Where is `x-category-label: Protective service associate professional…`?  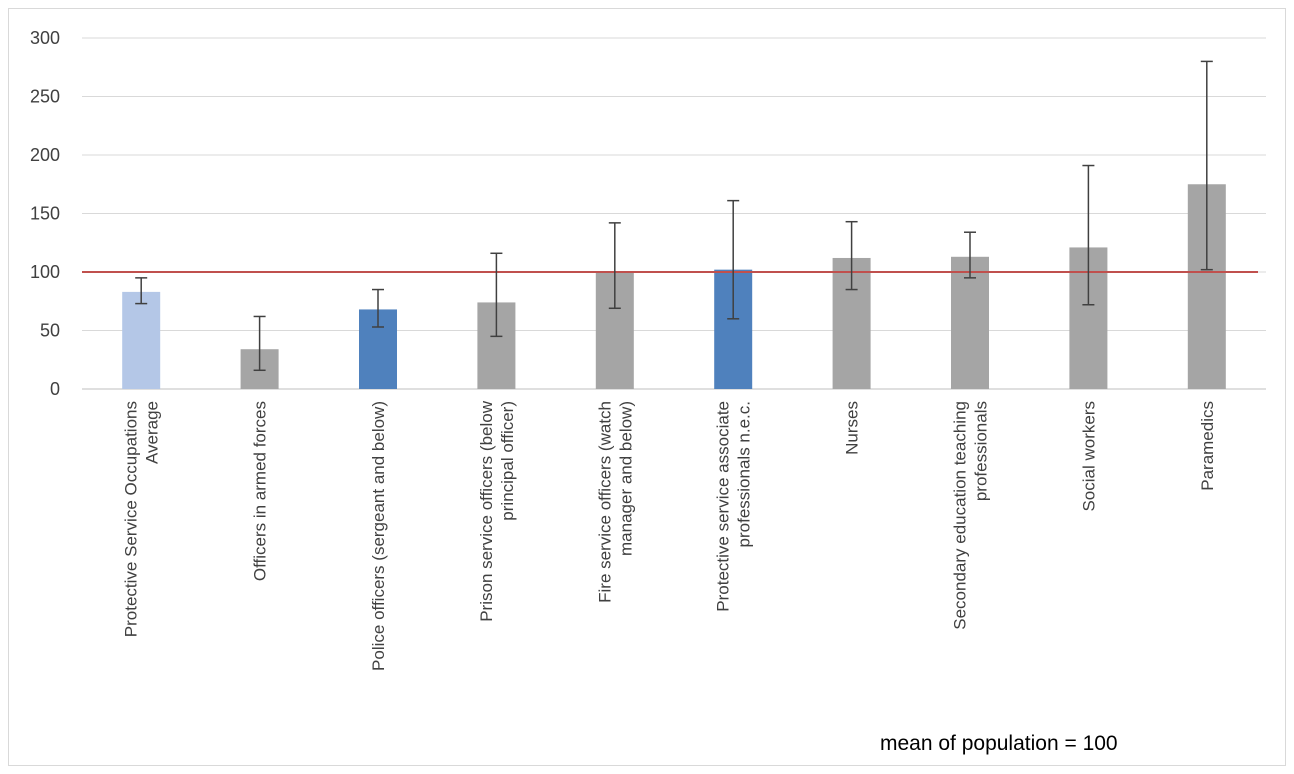 x-category-label: Protective service associate professional… is located at coordinates (734, 506).